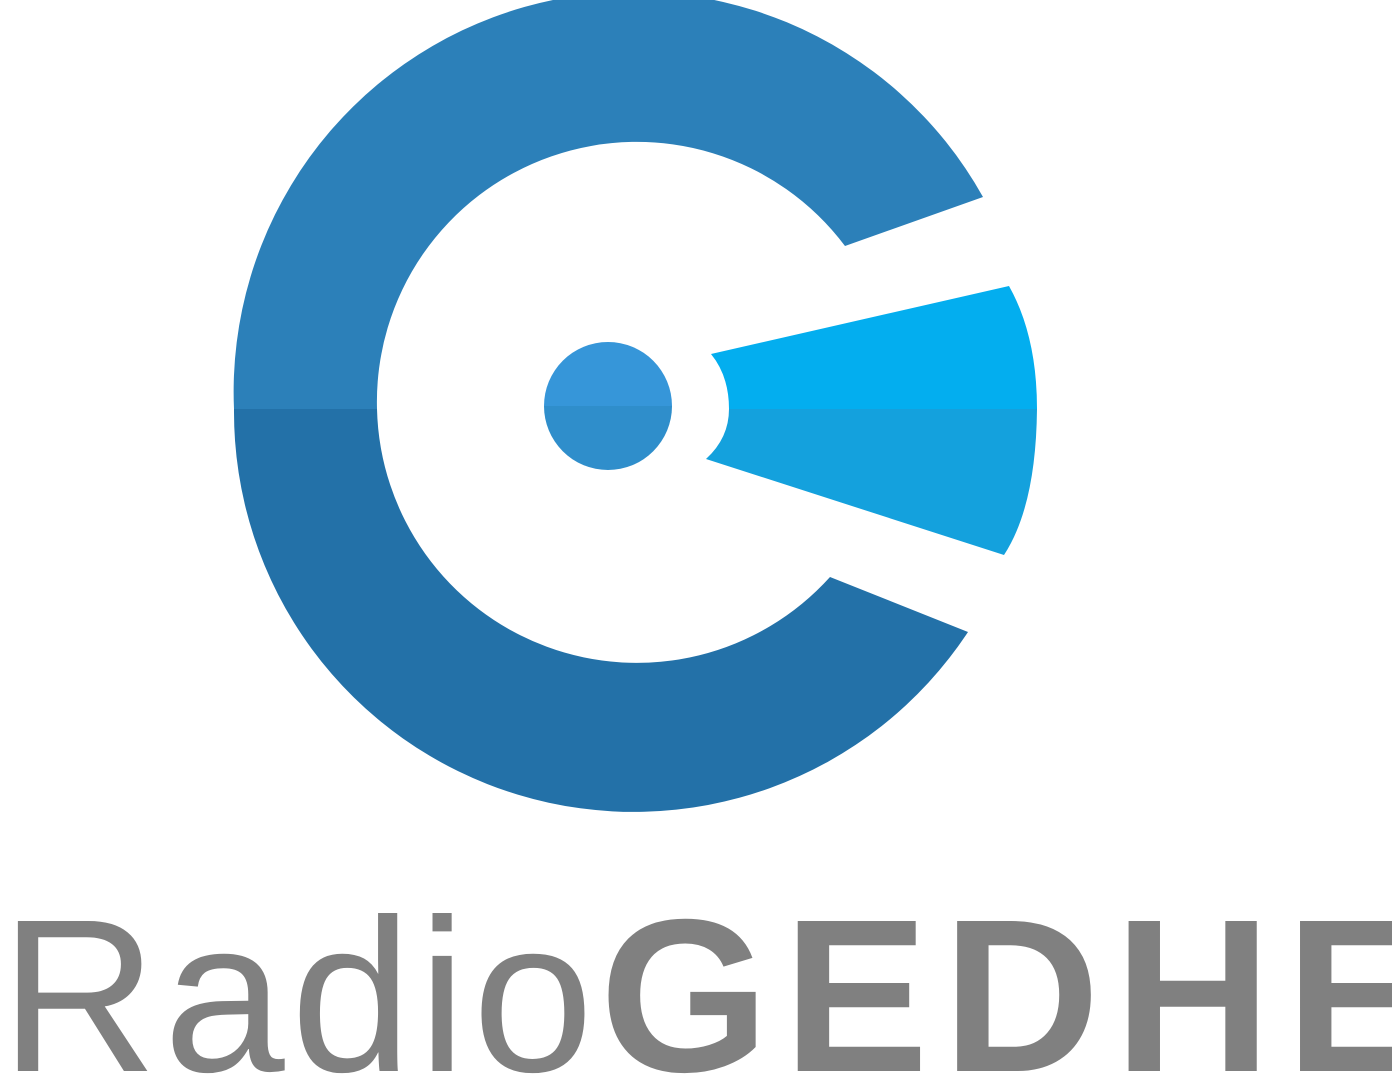  What do you see at coordinates (300, 977) in the screenshot?
I see `brand-name-regular: Radio` at bounding box center [300, 977].